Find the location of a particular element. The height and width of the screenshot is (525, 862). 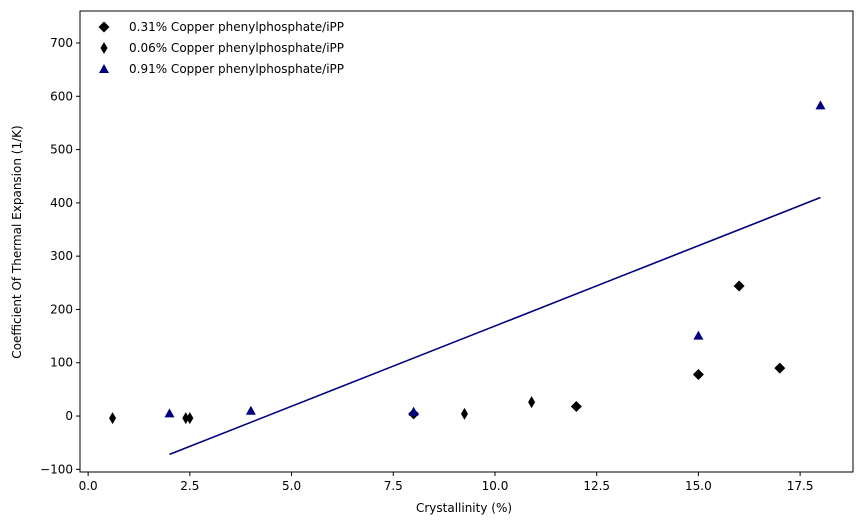

x-tick-label: 15.0 is located at coordinates (698, 486).